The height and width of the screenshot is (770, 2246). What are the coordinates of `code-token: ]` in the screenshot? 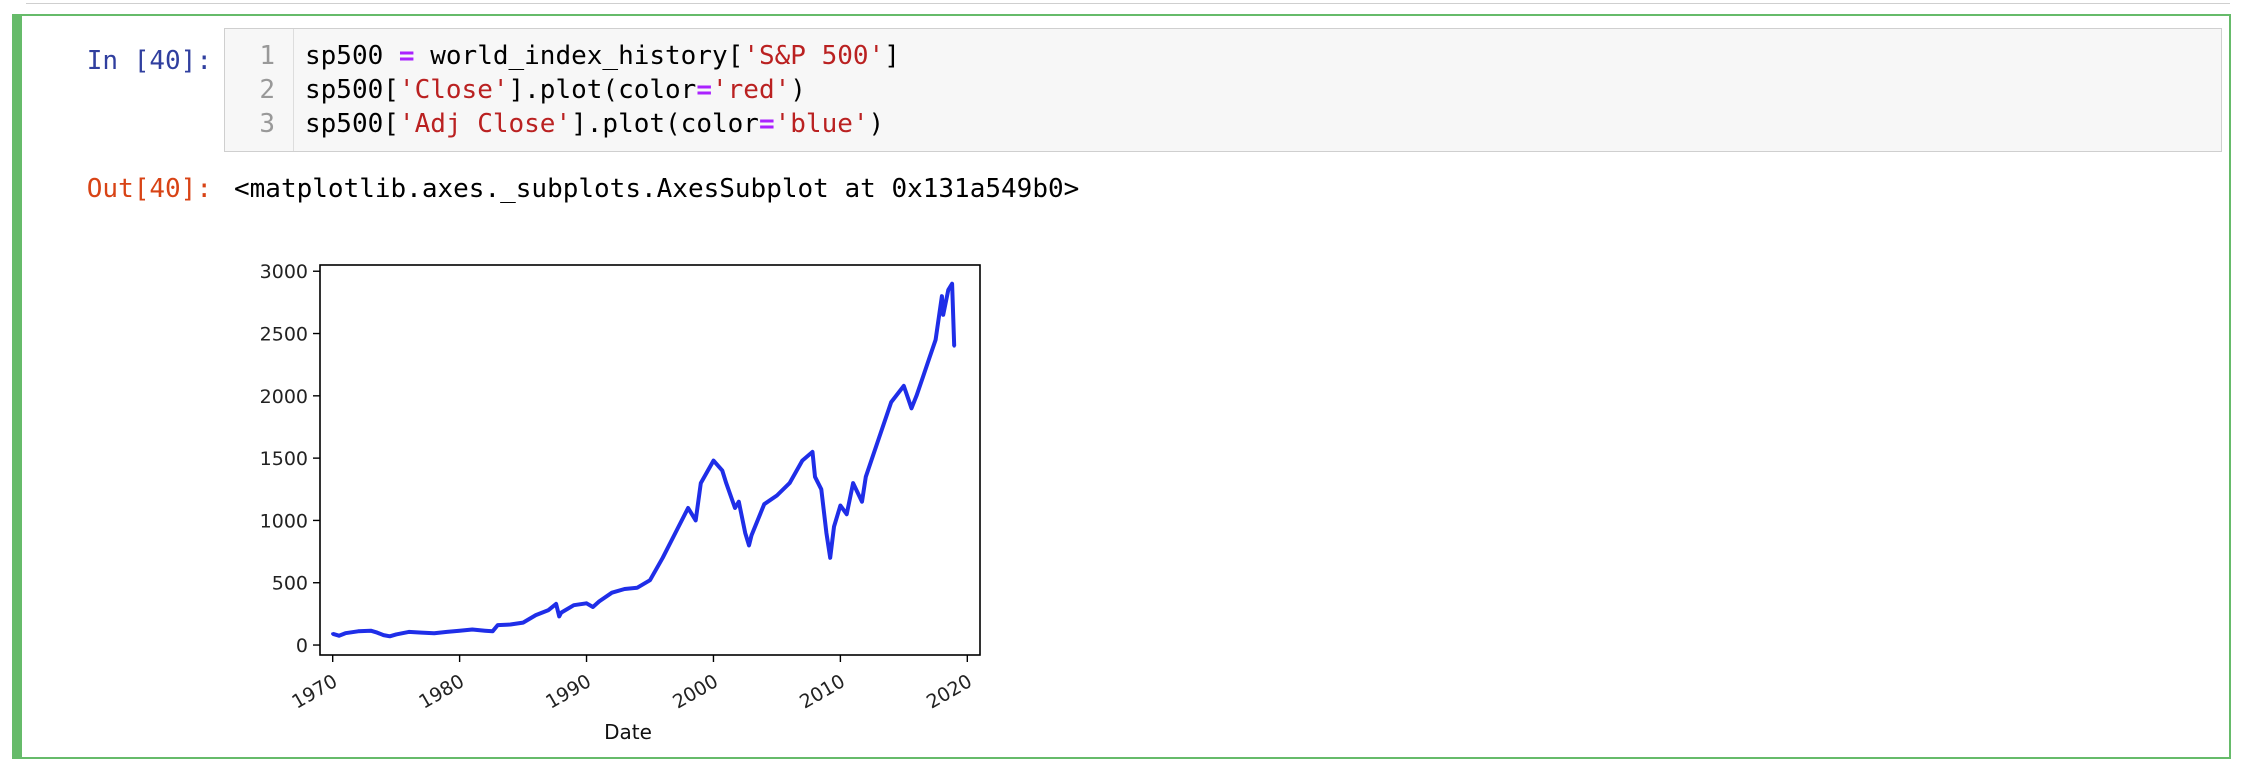 It's located at (892, 56).